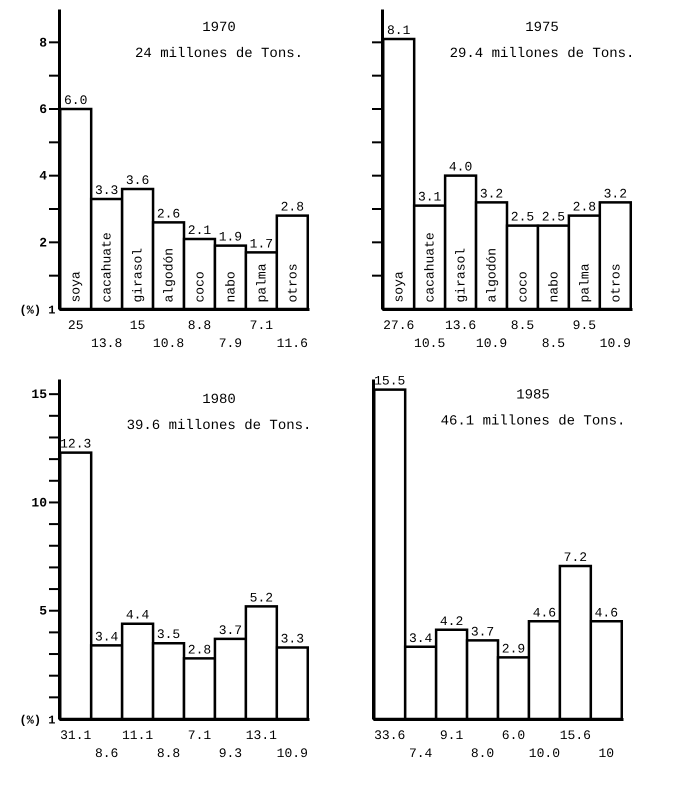 The width and height of the screenshot is (699, 804). Describe the element at coordinates (219, 28) in the screenshot. I see `text: 1970` at that location.